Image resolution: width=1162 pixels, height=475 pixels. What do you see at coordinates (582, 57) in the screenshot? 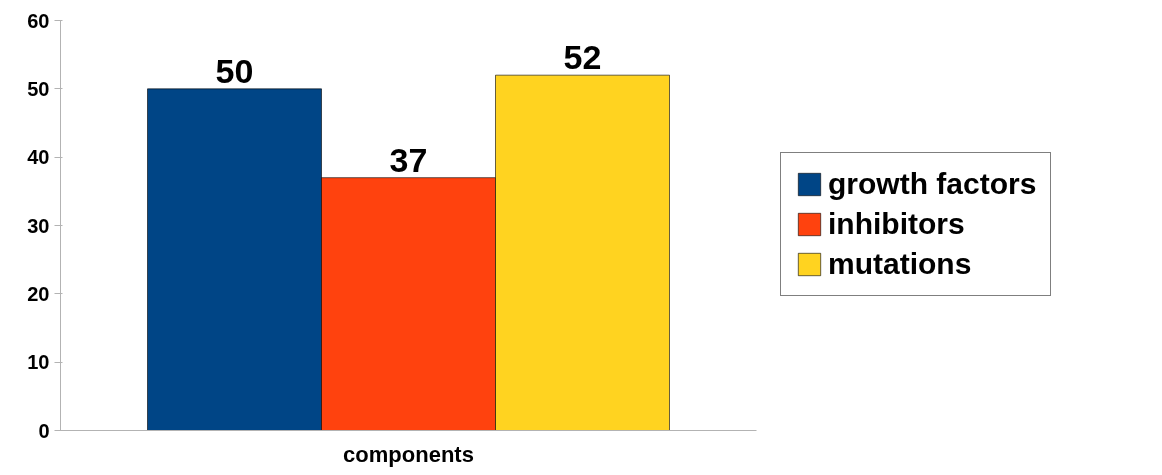
I see `data-label: 52` at bounding box center [582, 57].